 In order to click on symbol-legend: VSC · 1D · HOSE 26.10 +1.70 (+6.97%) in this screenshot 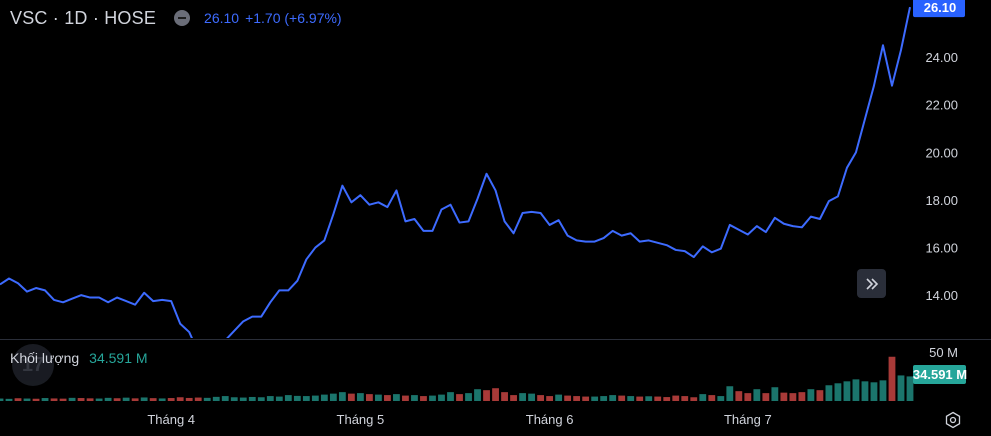, I will do `click(179, 18)`.